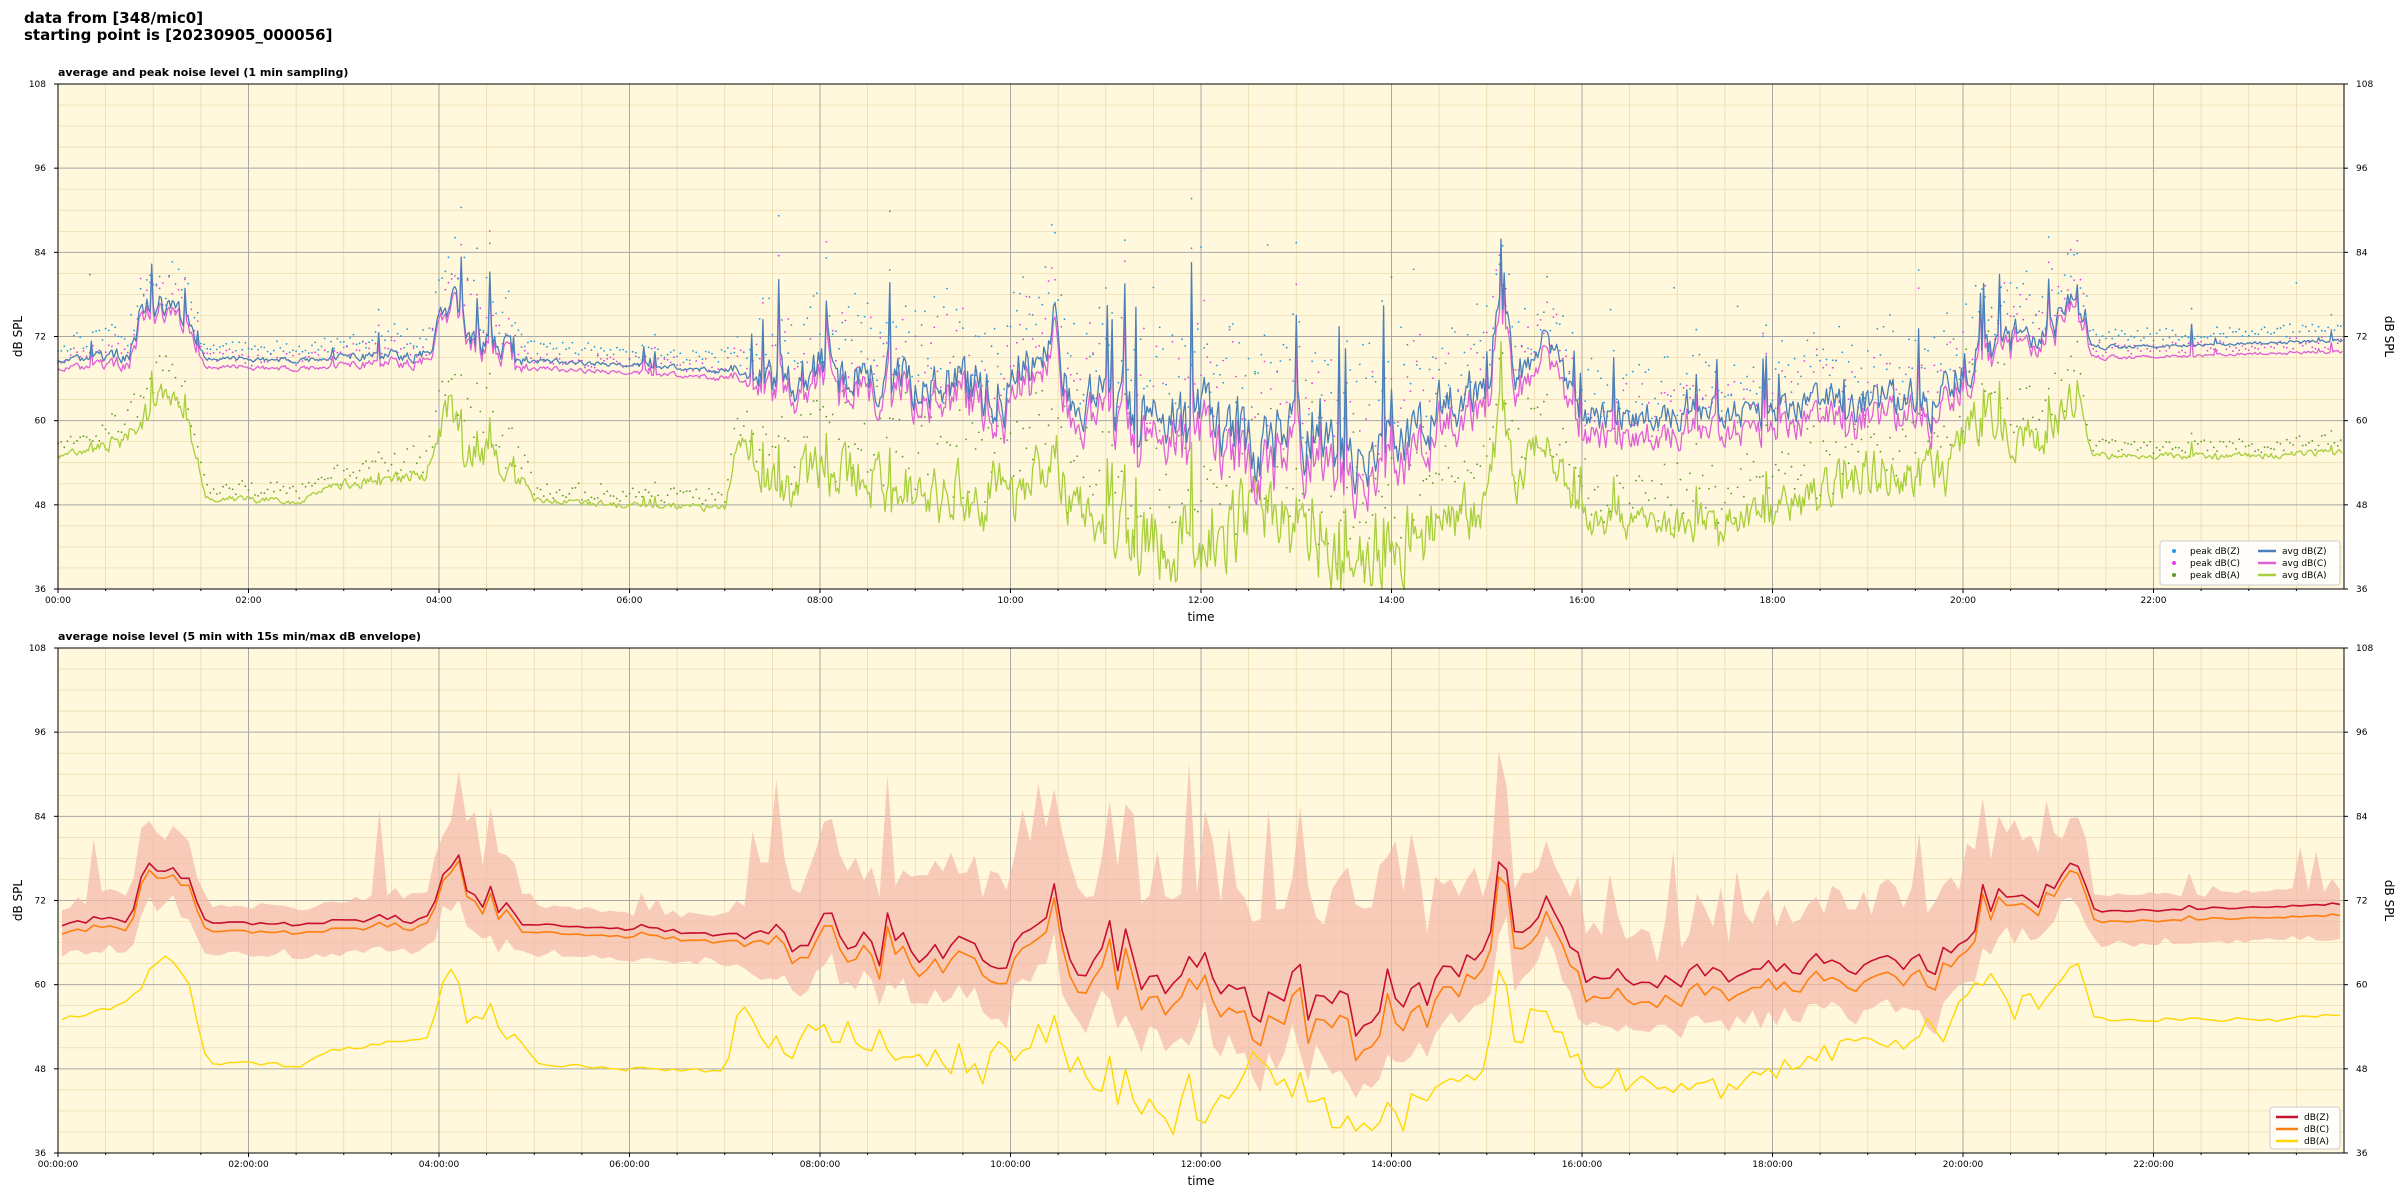  I want to click on legend-label: peak dB(C), so click(2215, 564).